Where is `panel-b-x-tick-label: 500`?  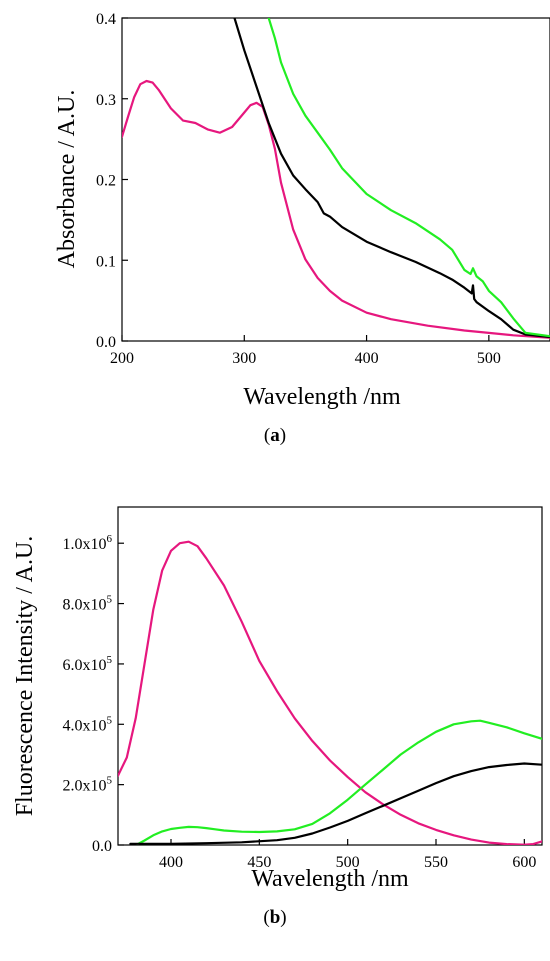 panel-b-x-tick-label: 500 is located at coordinates (348, 862).